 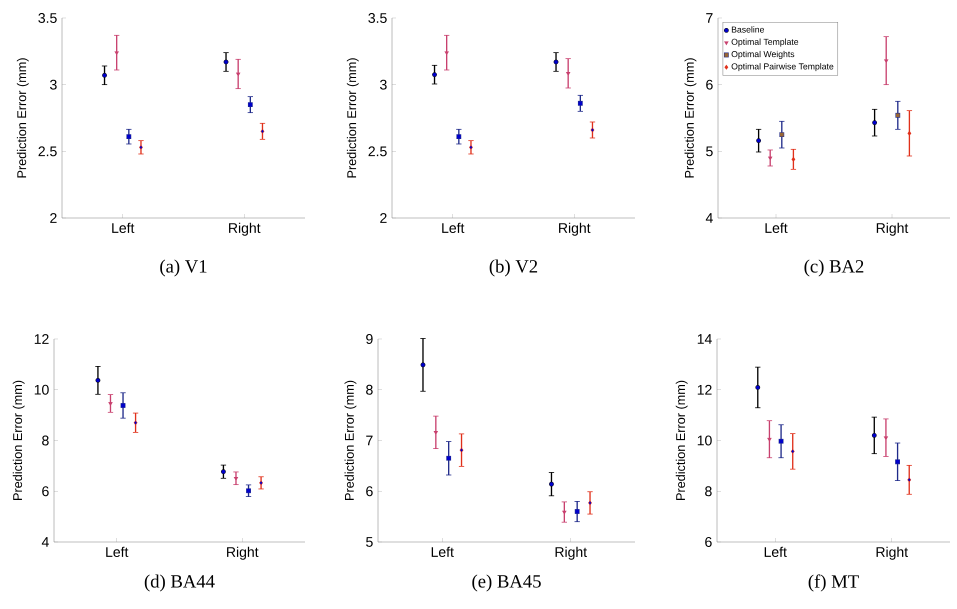 I want to click on legend-label: Optimal Template, so click(x=765, y=42).